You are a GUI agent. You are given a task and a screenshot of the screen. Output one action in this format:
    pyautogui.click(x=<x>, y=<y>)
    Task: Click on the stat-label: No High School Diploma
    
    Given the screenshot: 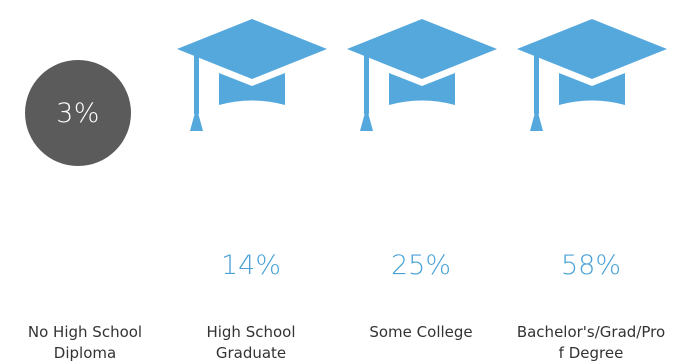 What is the action you would take?
    pyautogui.click(x=85, y=342)
    